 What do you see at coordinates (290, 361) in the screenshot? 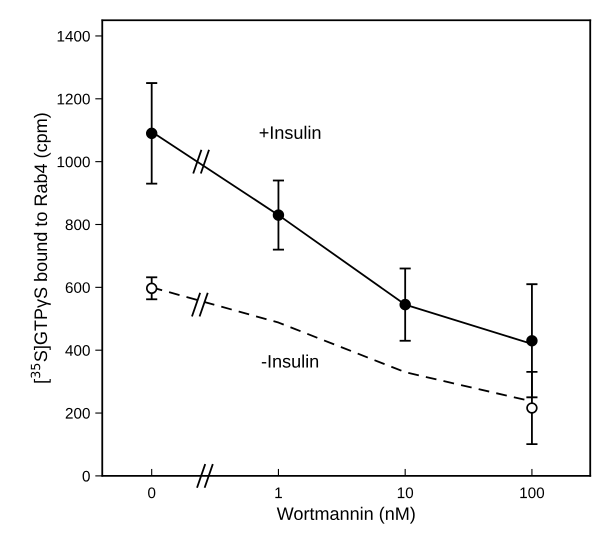
I see `annotation: -Insulin` at bounding box center [290, 361].